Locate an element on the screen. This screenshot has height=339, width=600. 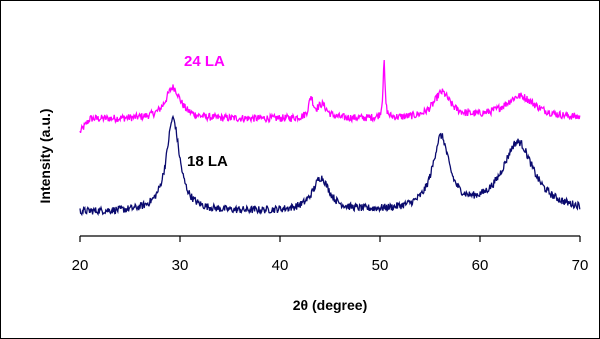
series-label-24la: 24 LA is located at coordinates (204, 61).